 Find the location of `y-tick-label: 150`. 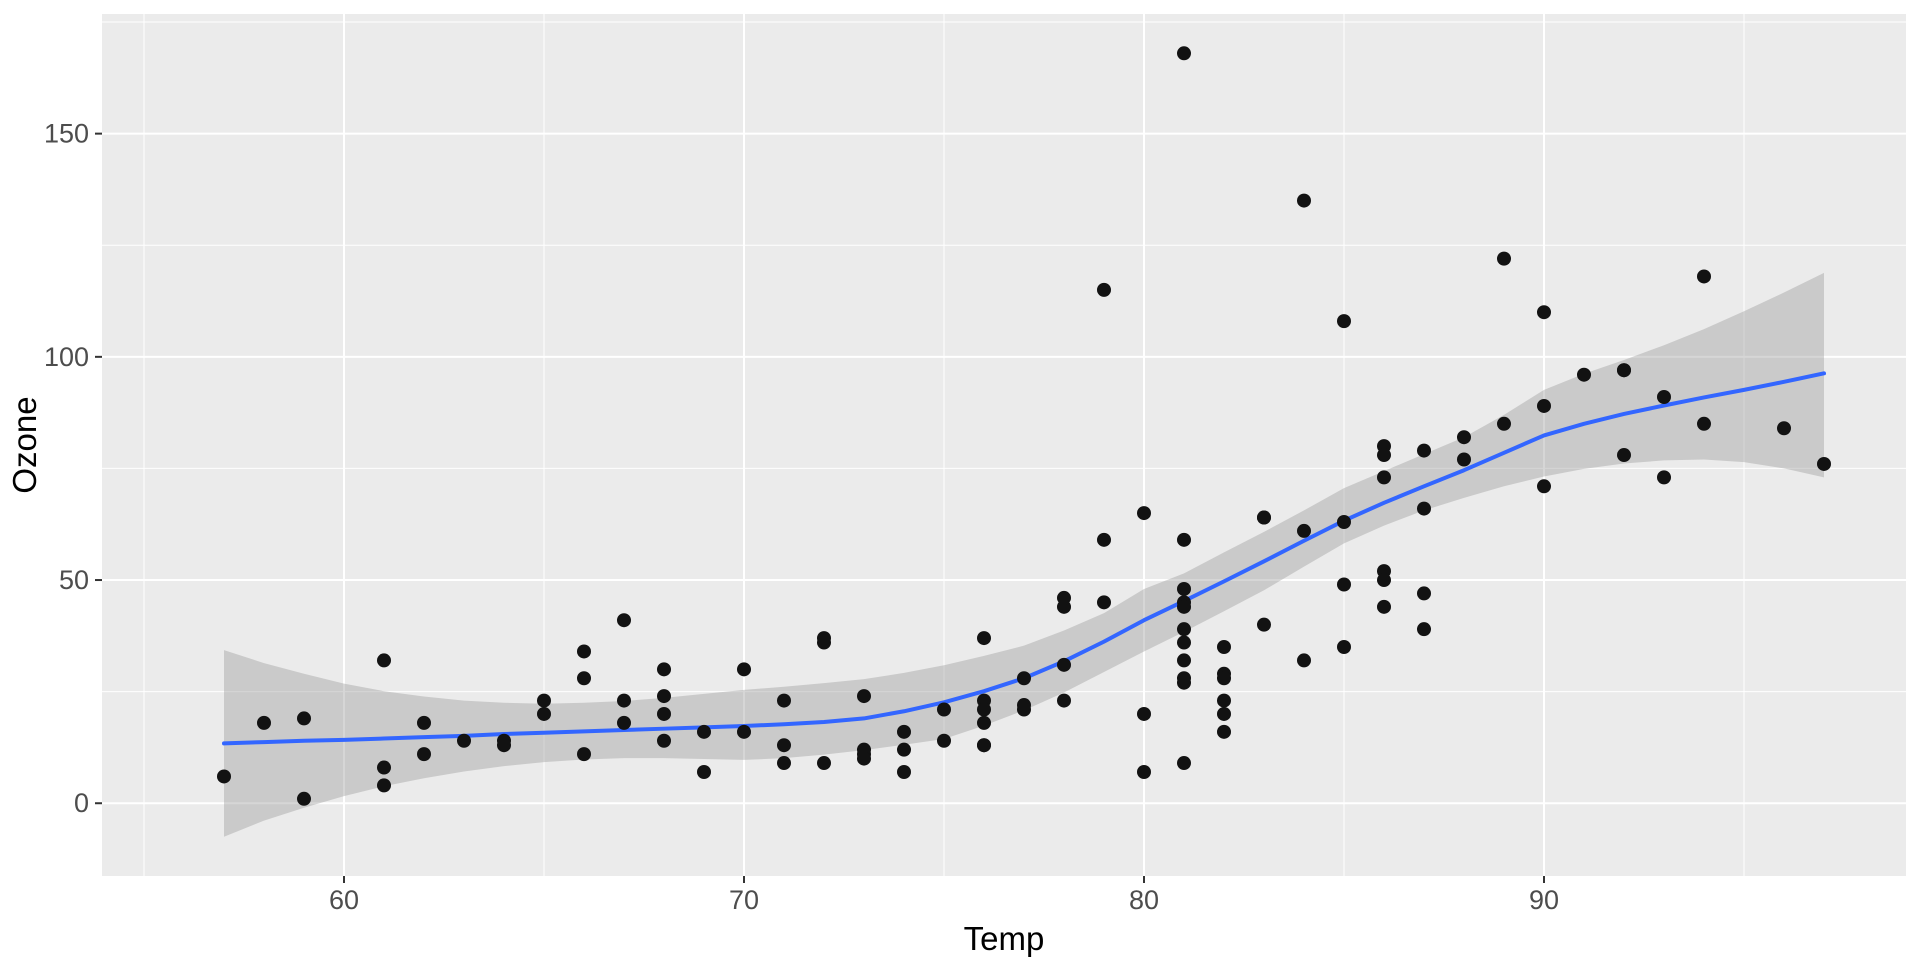

y-tick-label: 150 is located at coordinates (66, 134).